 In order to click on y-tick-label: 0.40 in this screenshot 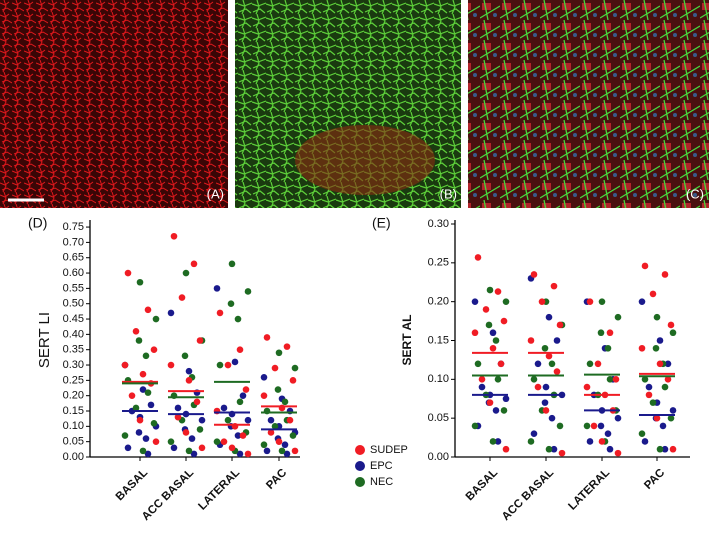, I will do `click(73, 334)`.